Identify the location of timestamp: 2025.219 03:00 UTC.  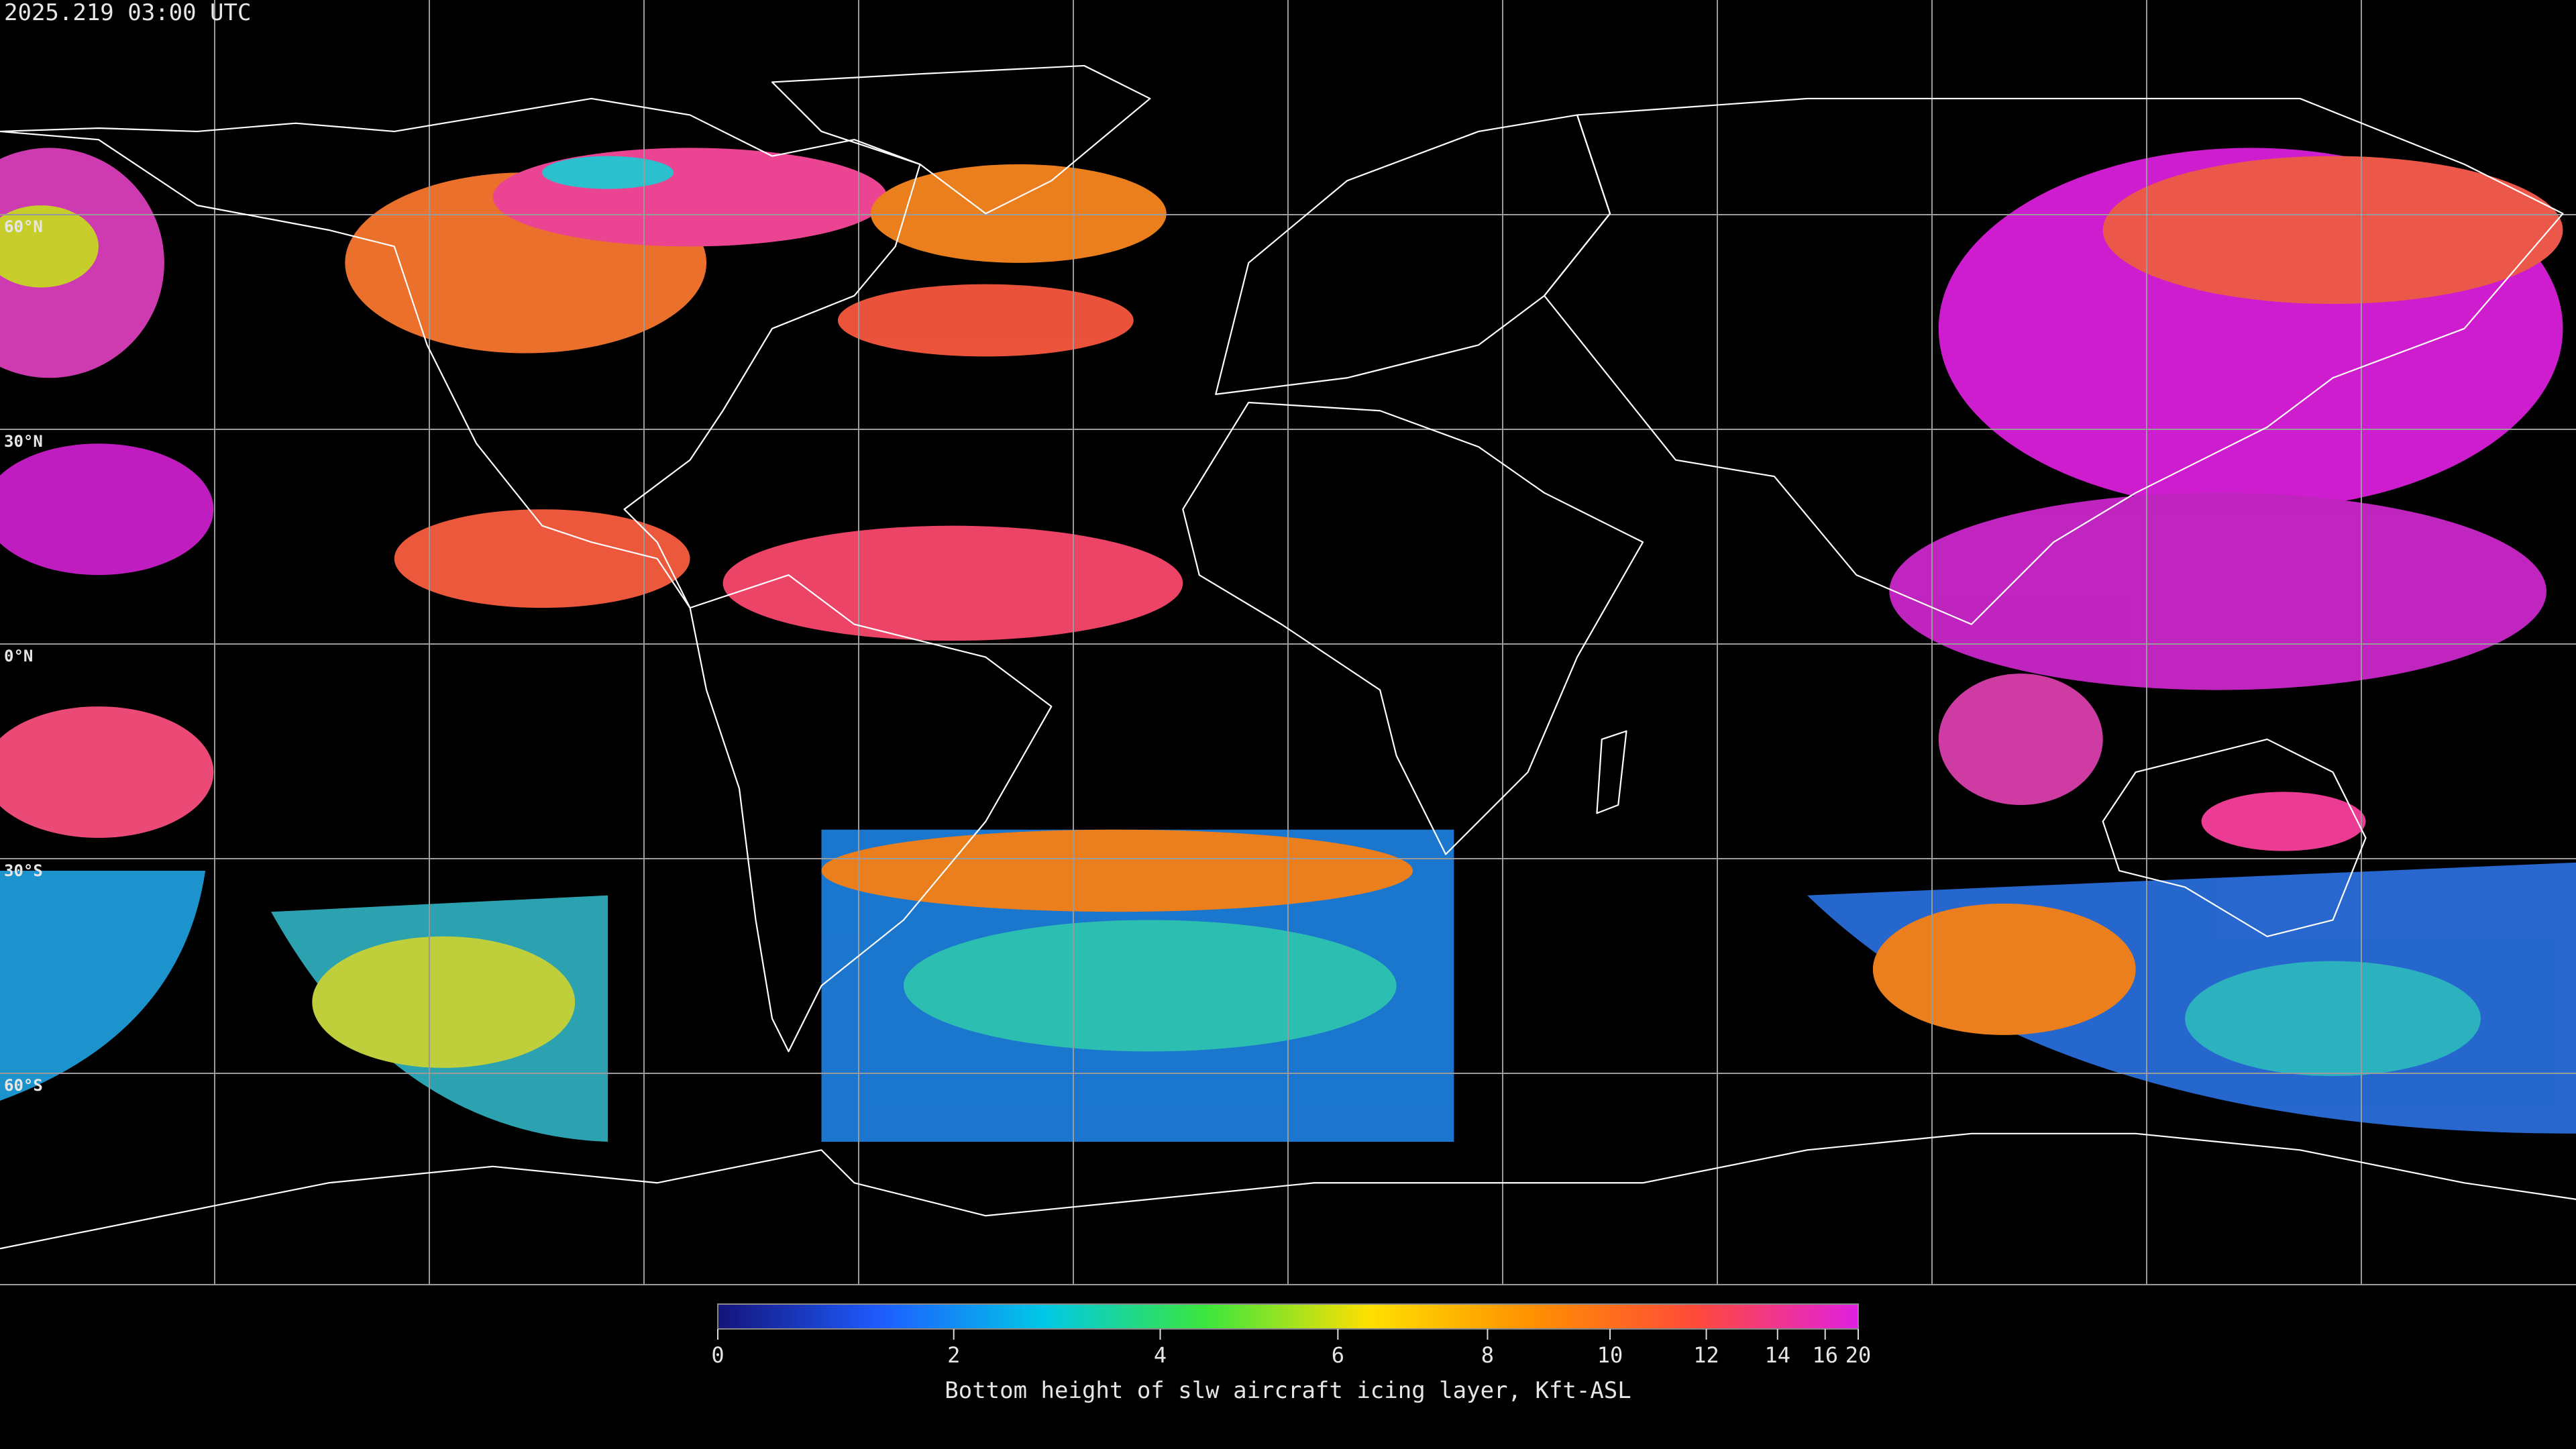
(127, 13).